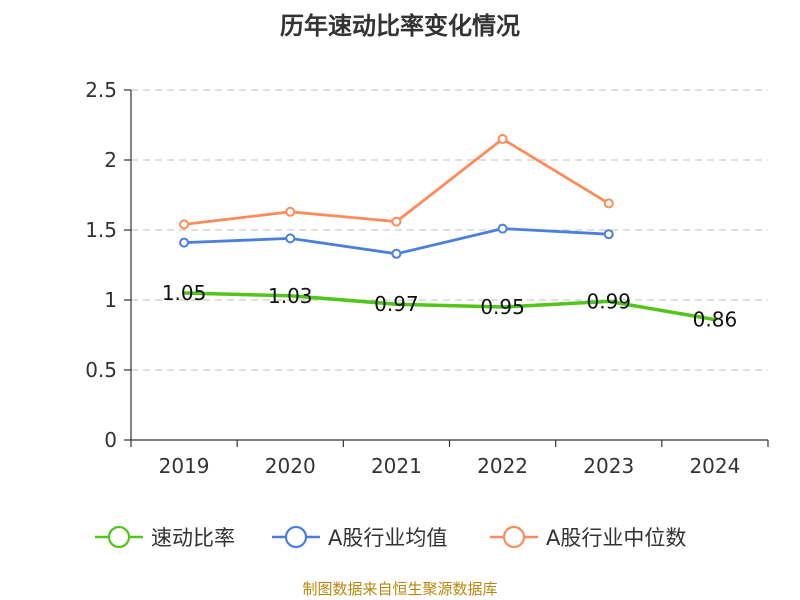  What do you see at coordinates (184, 293) in the screenshot?
I see `data-label: 1.05` at bounding box center [184, 293].